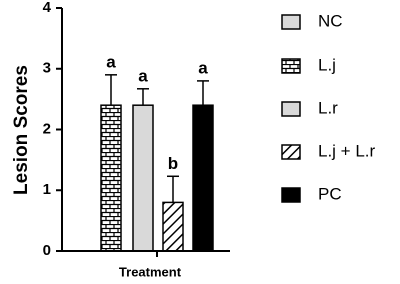 Image resolution: width=400 pixels, height=284 pixels. Describe the element at coordinates (21, 130) in the screenshot. I see `y-axis-label: Lesion Scores` at that location.